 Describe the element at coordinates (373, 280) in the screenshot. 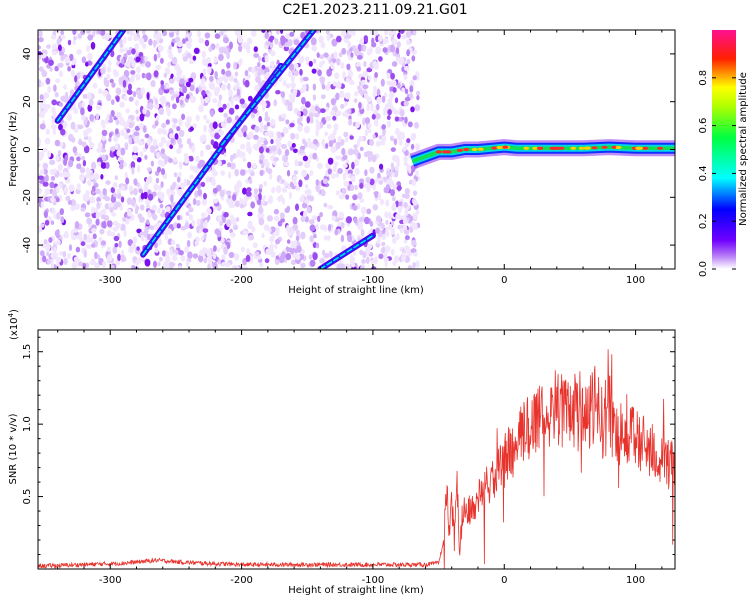

I see `top-xtick-label: -100` at that location.